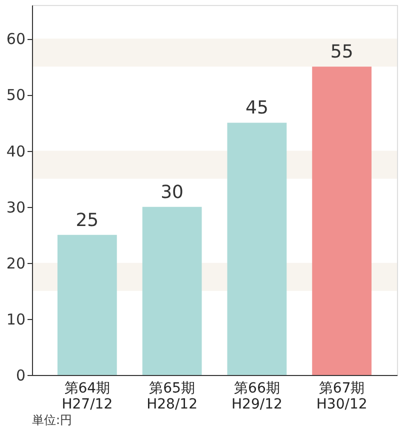 The width and height of the screenshot is (402, 431). I want to click on text: 単位:円, so click(52, 420).